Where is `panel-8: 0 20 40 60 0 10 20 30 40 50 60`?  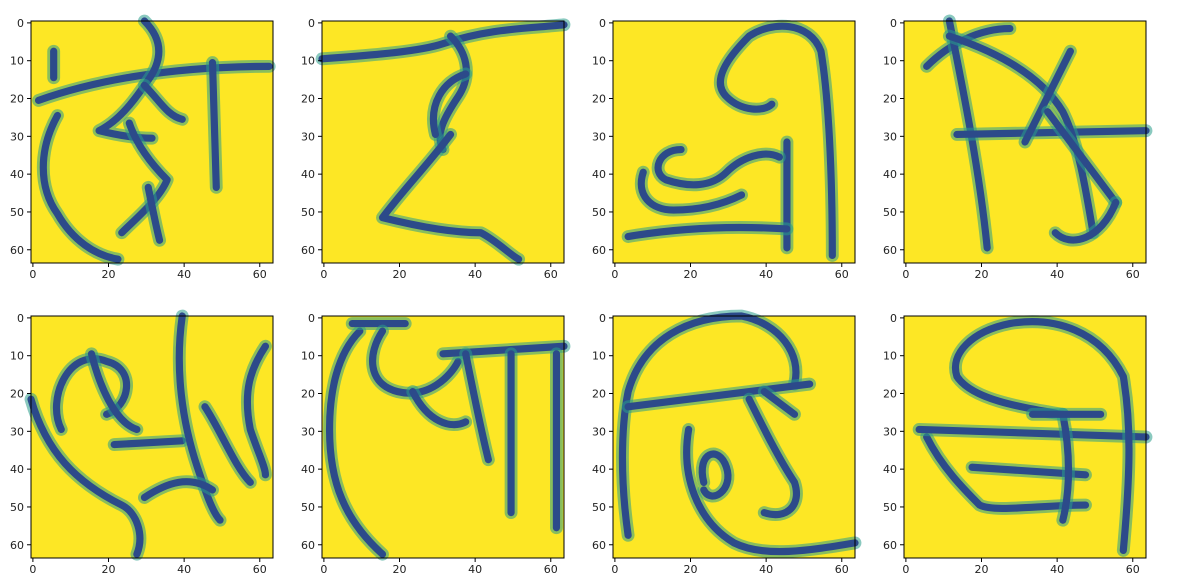
panel-8: 0 20 40 60 0 10 20 30 40 50 60 is located at coordinates (1018, 444).